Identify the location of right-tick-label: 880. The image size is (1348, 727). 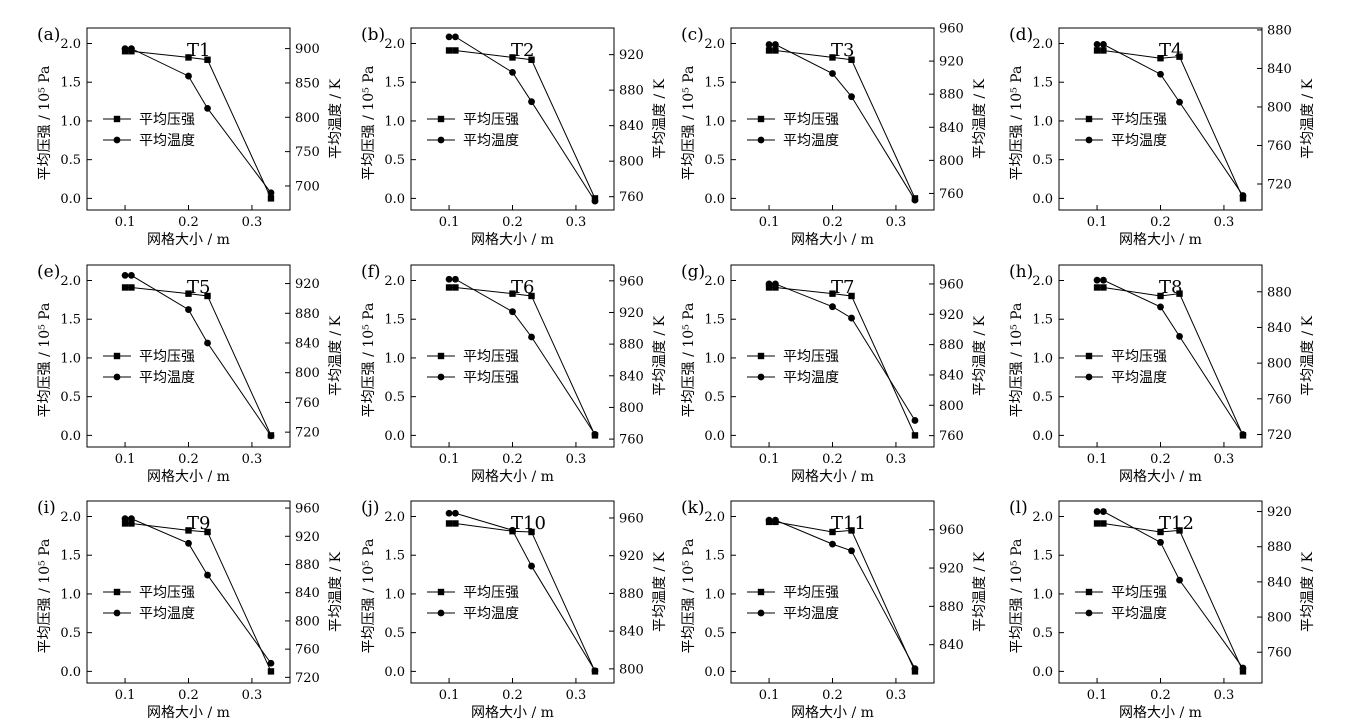
(1279, 292).